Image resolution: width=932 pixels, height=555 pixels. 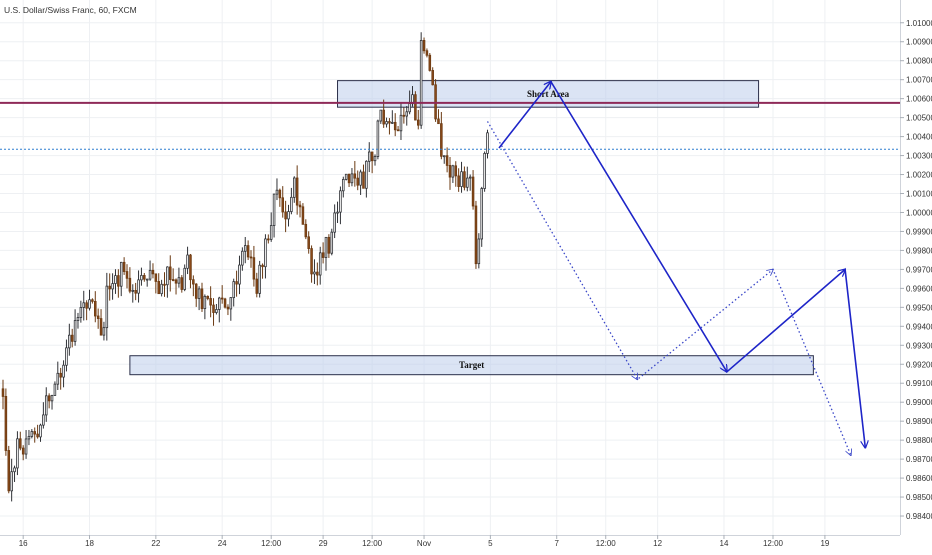 I want to click on x-tick-label: 18, so click(x=89, y=543).